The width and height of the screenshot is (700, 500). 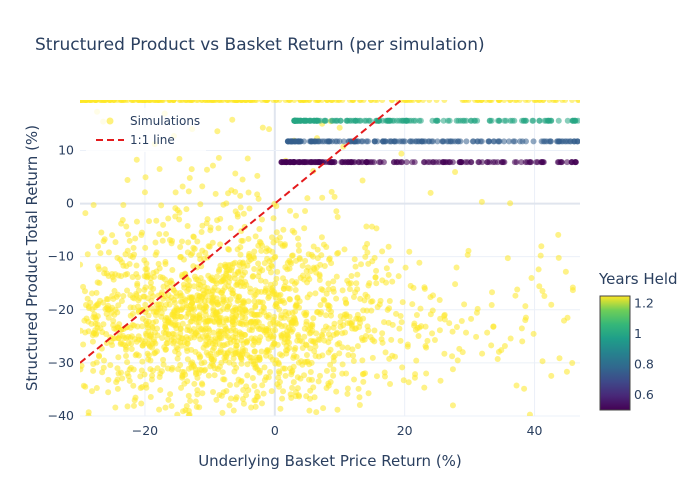 I want to click on y-tick-label: 10, so click(x=66, y=149).